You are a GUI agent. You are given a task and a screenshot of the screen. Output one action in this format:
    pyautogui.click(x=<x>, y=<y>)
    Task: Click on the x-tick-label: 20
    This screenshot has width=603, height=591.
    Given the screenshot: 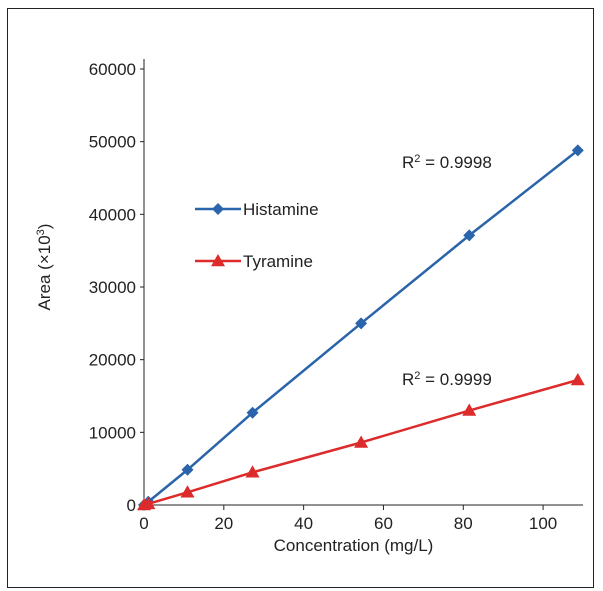 What is the action you would take?
    pyautogui.click(x=223, y=523)
    